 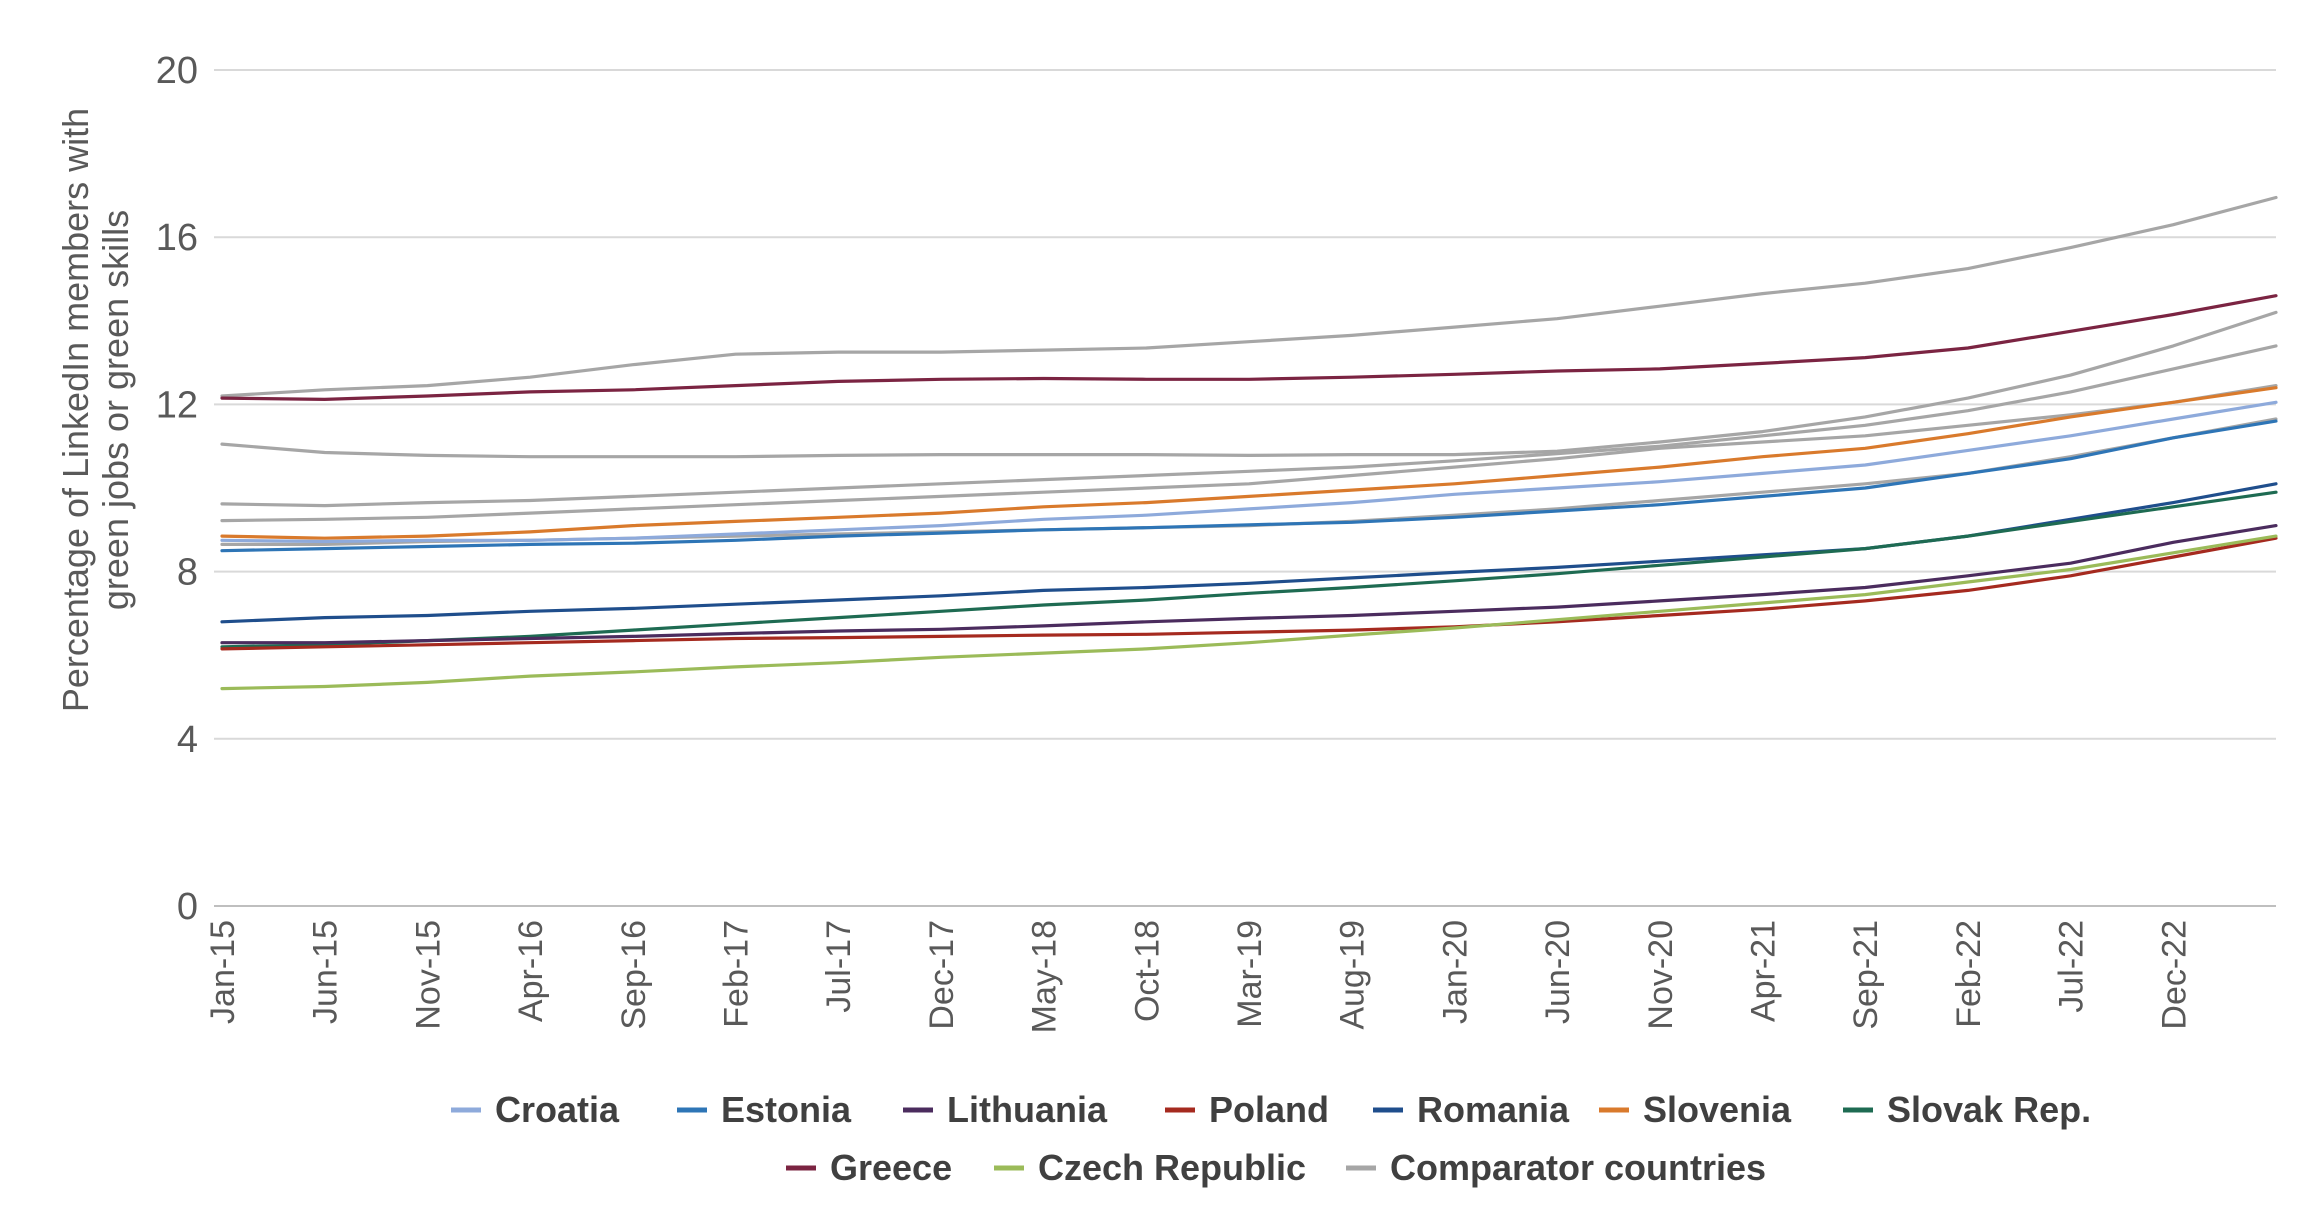 I want to click on legend-item-croatia: Croatia, so click(x=535, y=1109).